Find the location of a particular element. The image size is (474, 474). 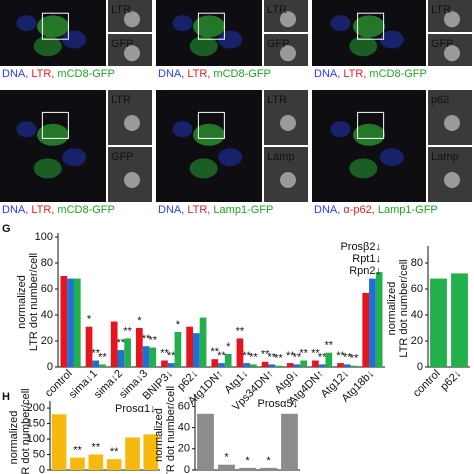

y-axis-label: LTR dot number/cell is located at coordinates (34, 302).